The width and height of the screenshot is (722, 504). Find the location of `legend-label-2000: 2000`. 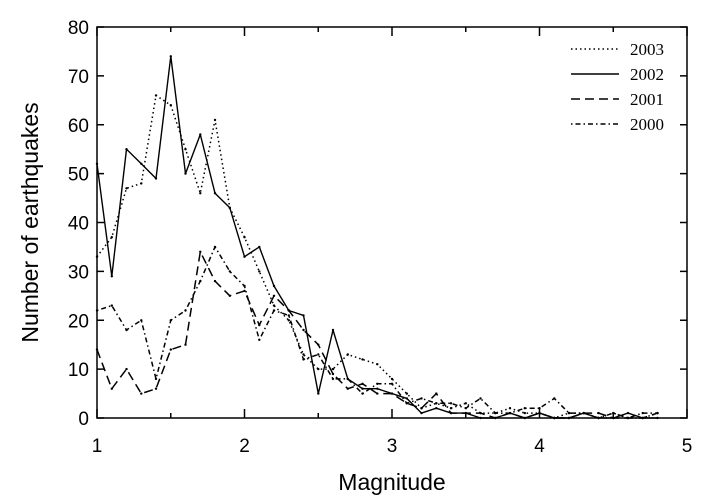

legend-label-2000: 2000 is located at coordinates (647, 124).